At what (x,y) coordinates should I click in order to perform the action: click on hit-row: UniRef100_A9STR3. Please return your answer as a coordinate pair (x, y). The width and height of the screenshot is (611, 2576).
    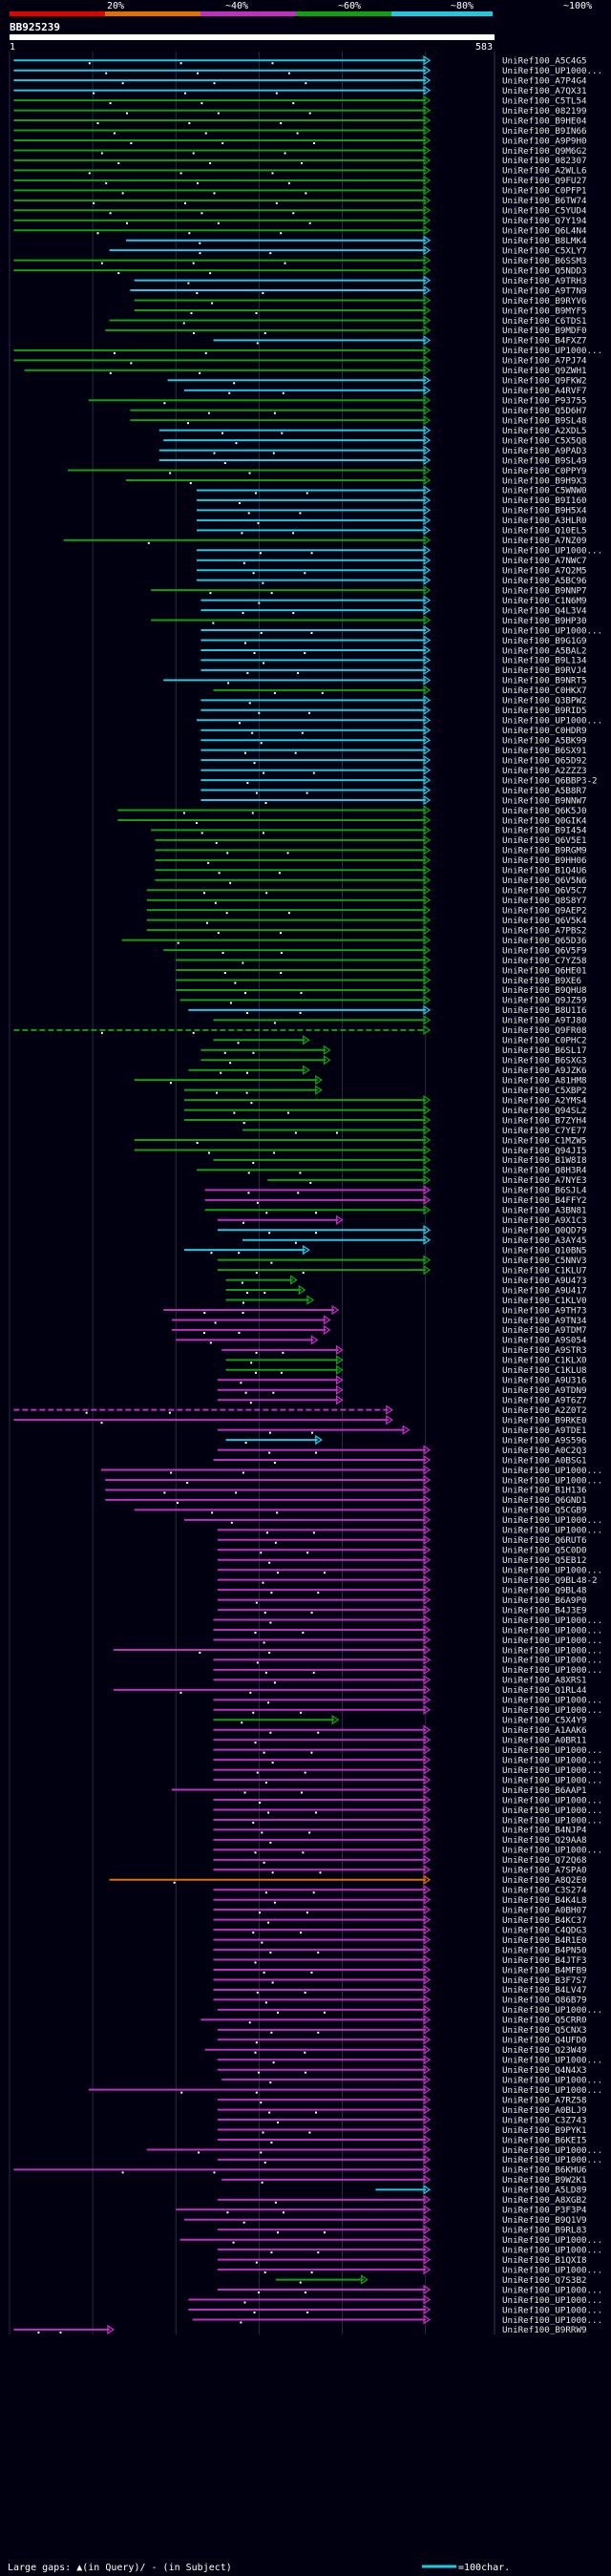
    Looking at the image, I should click on (404, 1350).